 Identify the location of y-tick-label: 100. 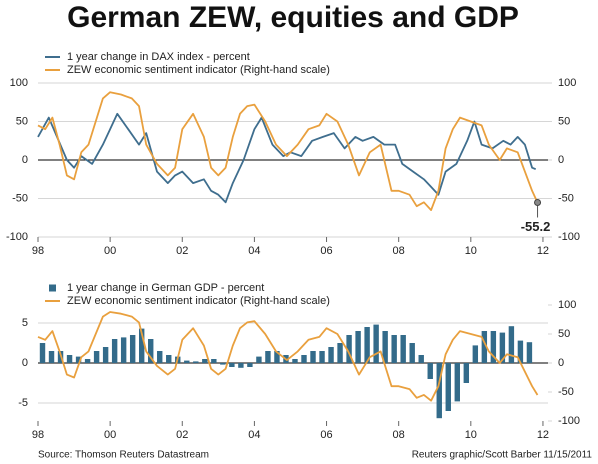
(19, 83).